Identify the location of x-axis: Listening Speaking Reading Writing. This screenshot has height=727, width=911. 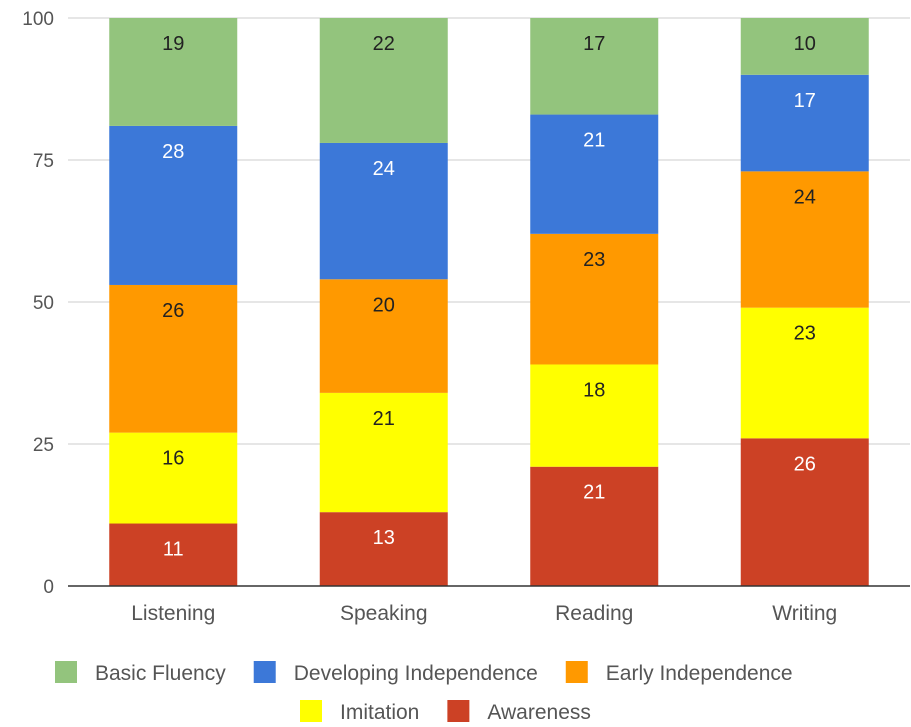
(489, 605).